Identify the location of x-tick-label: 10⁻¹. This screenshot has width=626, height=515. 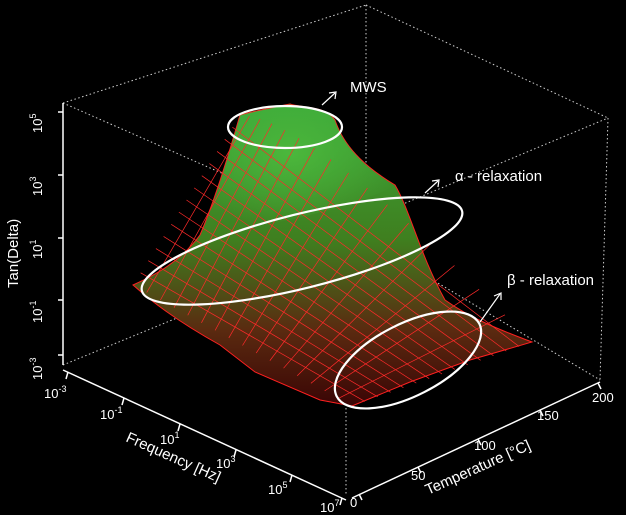
(111, 413).